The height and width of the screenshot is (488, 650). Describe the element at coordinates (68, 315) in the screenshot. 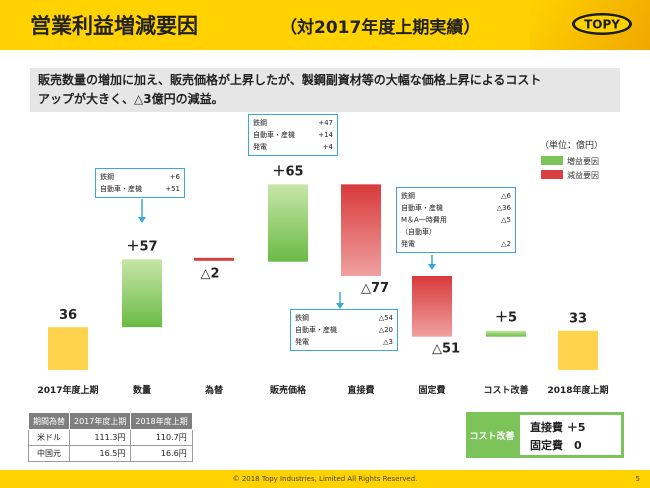

I see `value-label-0: 36` at that location.